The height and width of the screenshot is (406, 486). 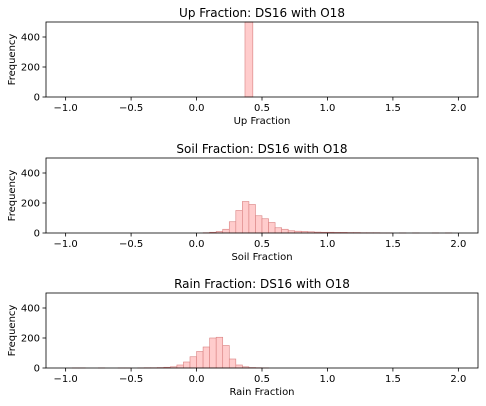 What do you see at coordinates (262, 121) in the screenshot?
I see `x-axis-label: Up Fraction` at bounding box center [262, 121].